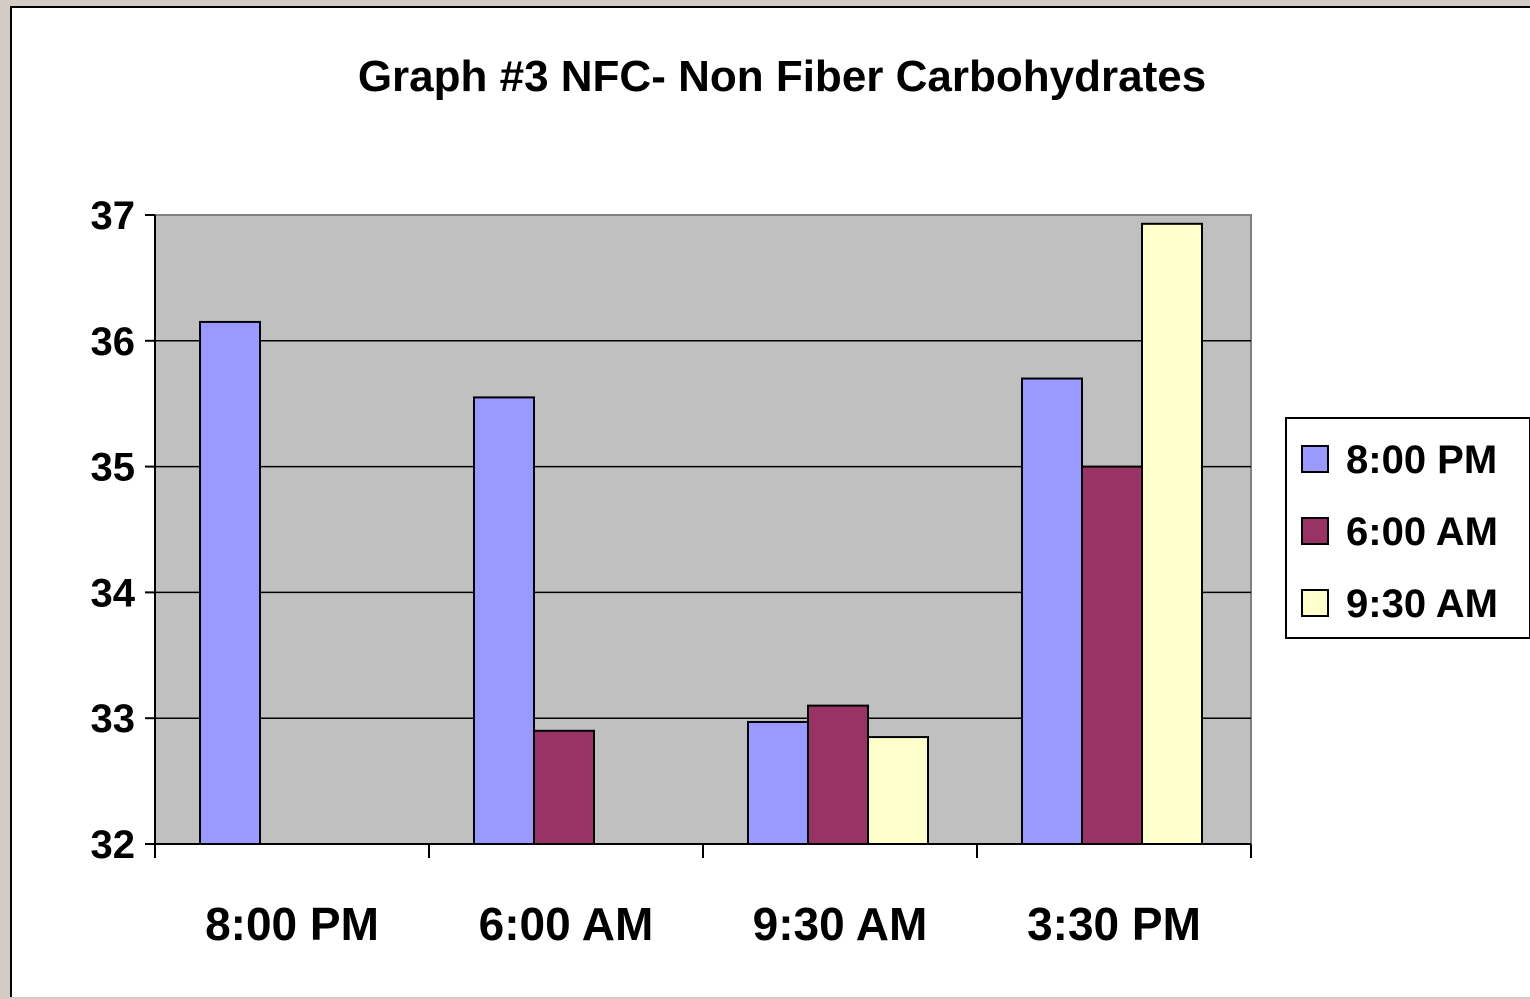 This screenshot has height=999, width=1530. I want to click on y-tick-label: 33, so click(113, 719).